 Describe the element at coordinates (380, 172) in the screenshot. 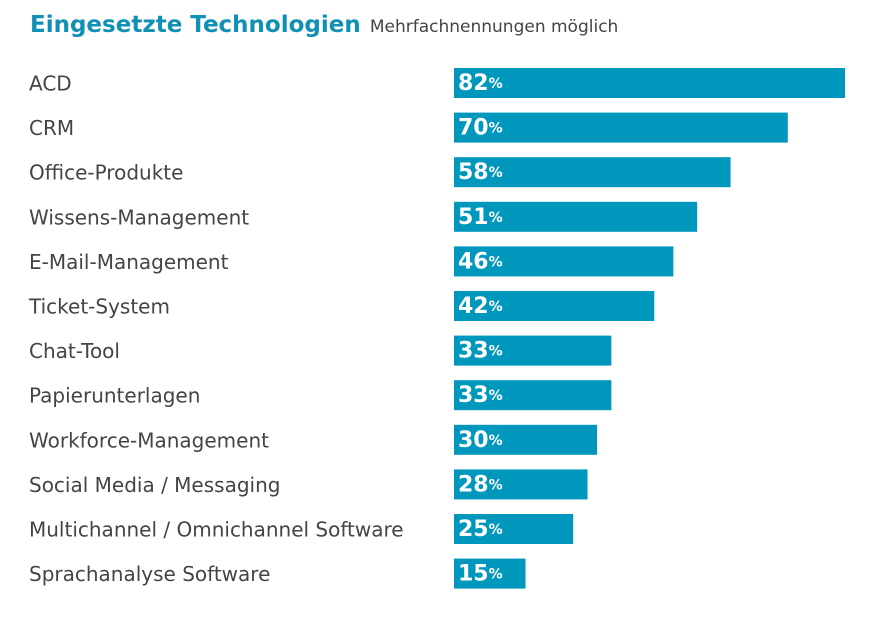

I see `bar-row: Office-Produkte 58%` at that location.